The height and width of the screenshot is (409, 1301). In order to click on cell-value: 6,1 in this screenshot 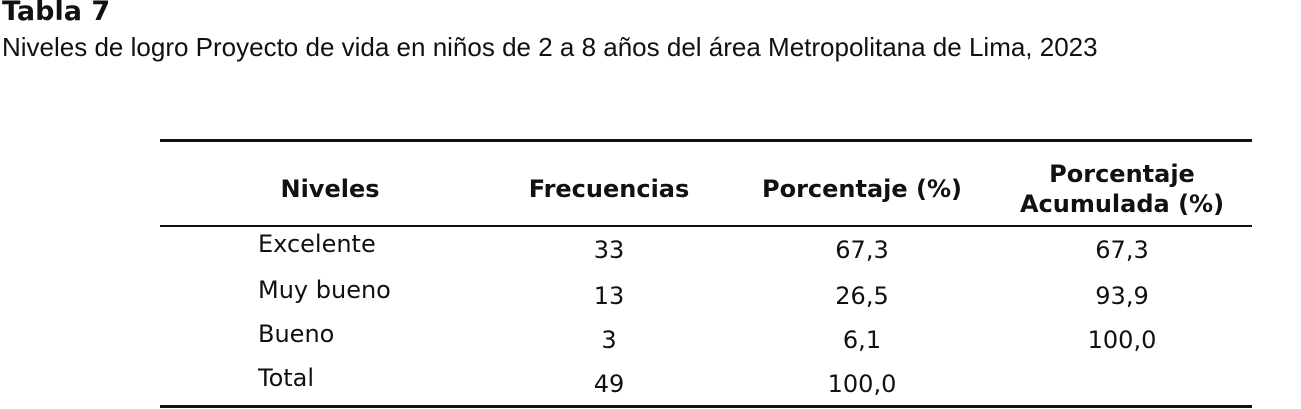, I will do `click(862, 340)`.